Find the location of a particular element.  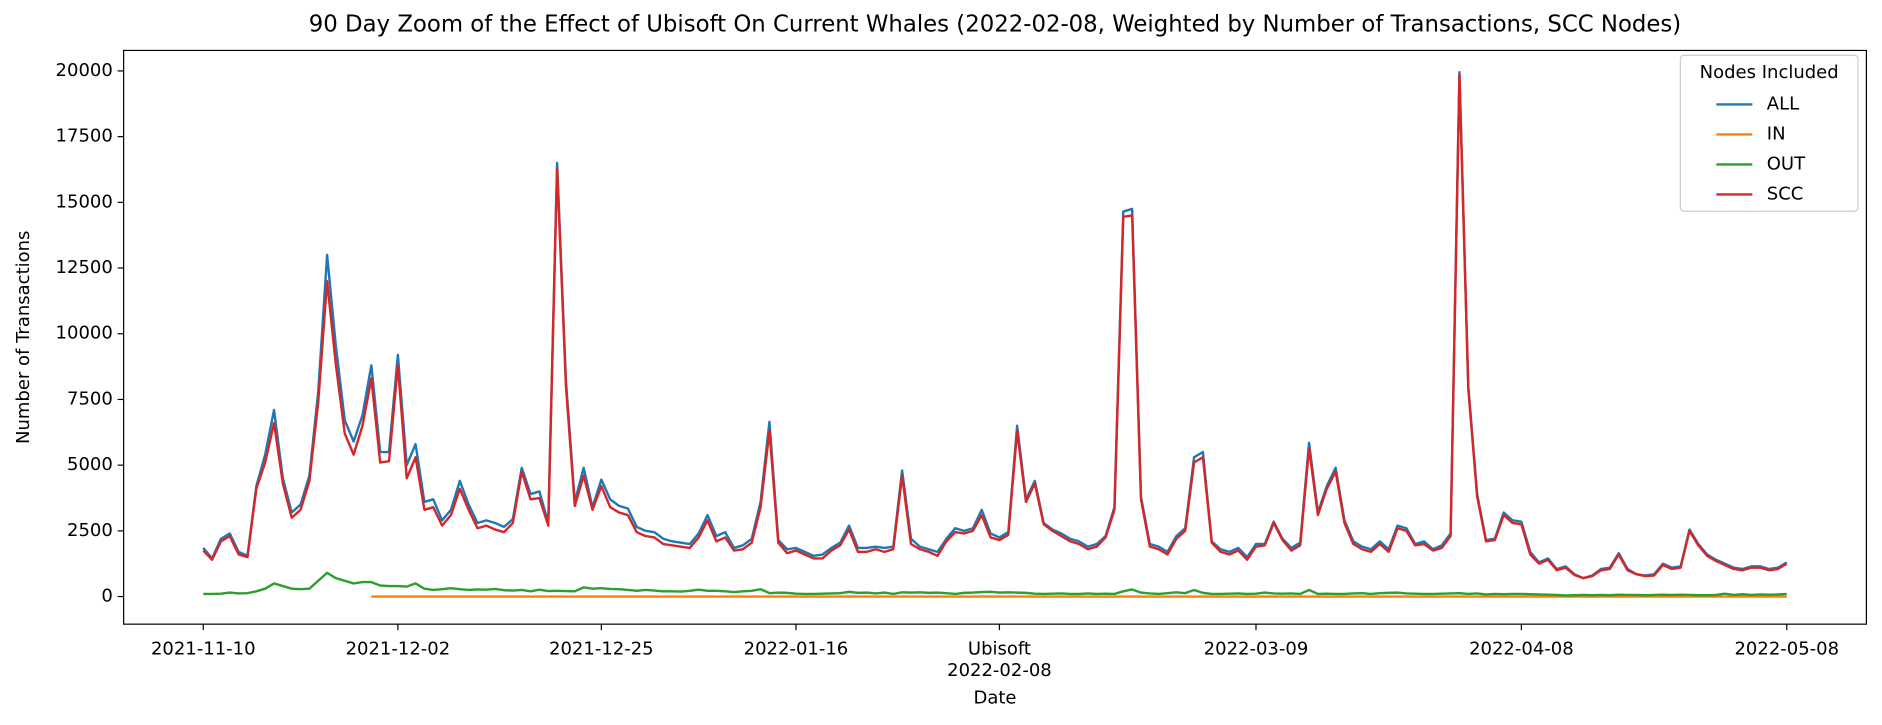

y-tick-label: 20000 is located at coordinates (84, 70).